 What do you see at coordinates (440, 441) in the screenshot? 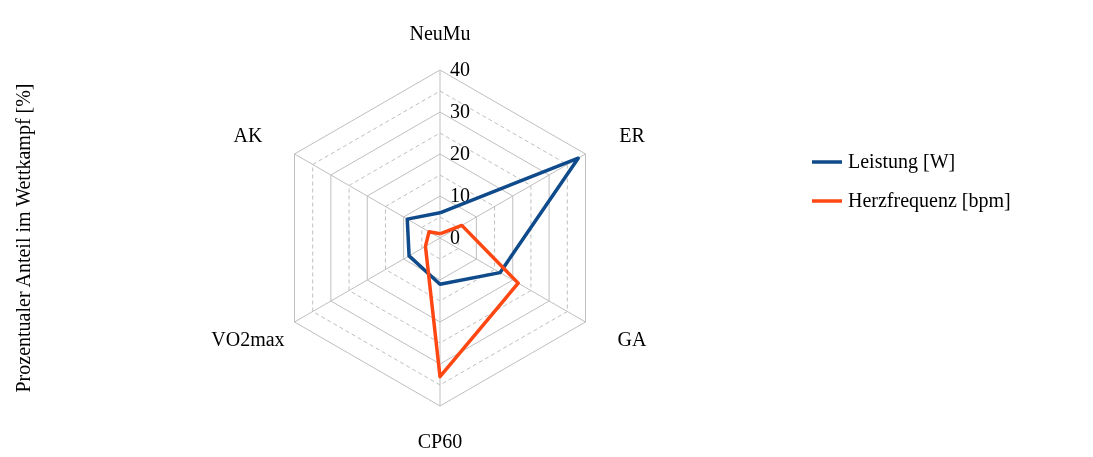
I see `spoke-label: CP60` at bounding box center [440, 441].